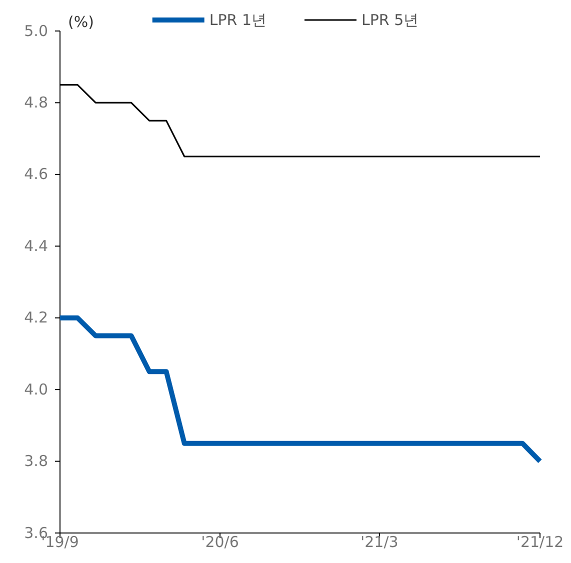 The height and width of the screenshot is (563, 571). What do you see at coordinates (379, 542) in the screenshot?
I see `x-tick-label: '21/3` at bounding box center [379, 542].